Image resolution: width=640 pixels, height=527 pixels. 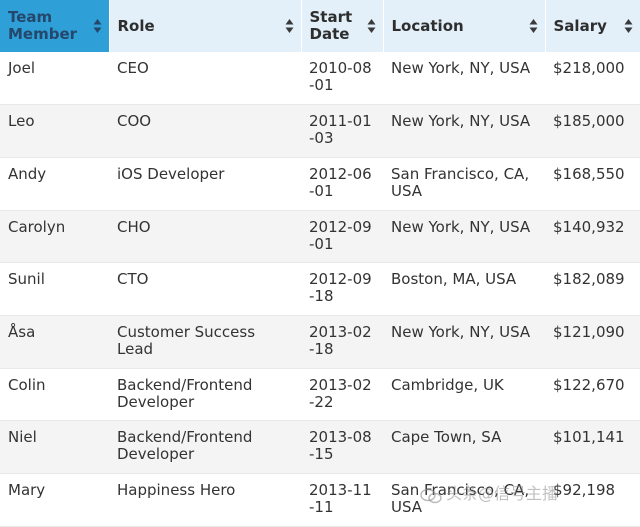 I want to click on cell-salary: $121,090, so click(x=592, y=342).